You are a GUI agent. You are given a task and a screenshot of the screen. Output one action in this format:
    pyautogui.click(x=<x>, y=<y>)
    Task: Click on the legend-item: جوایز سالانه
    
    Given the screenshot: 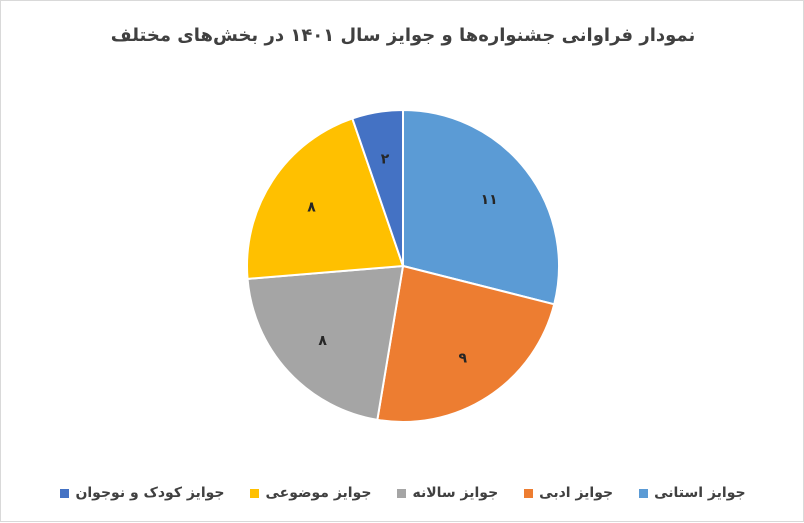 What is the action you would take?
    pyautogui.click(x=447, y=493)
    